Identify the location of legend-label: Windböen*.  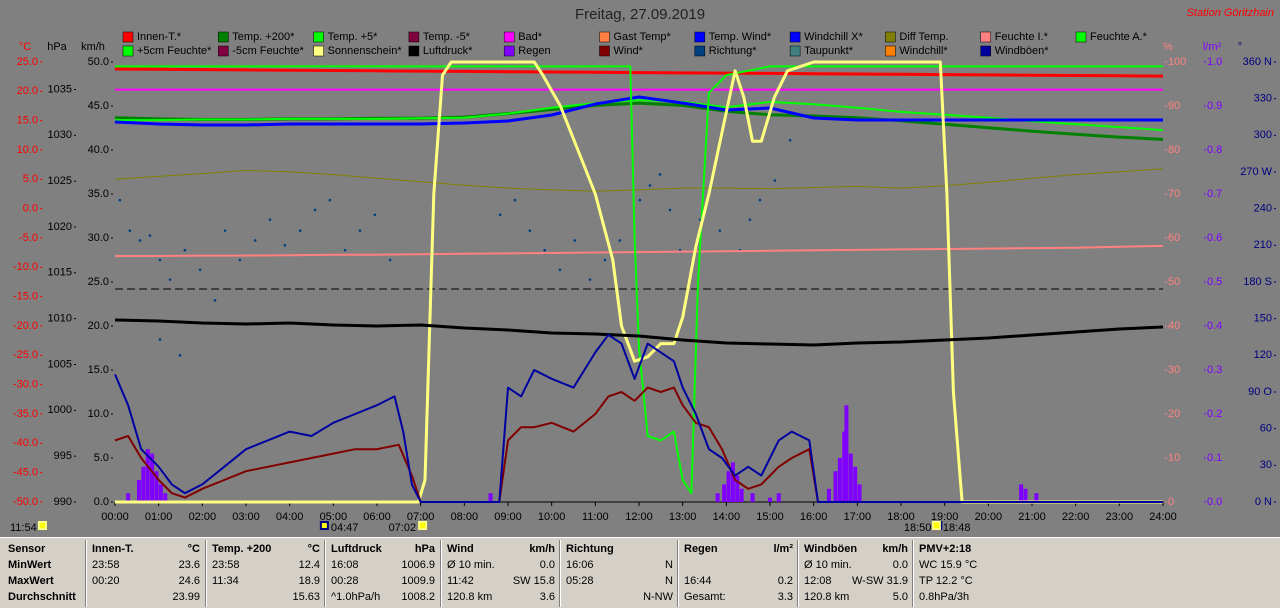
(1022, 51).